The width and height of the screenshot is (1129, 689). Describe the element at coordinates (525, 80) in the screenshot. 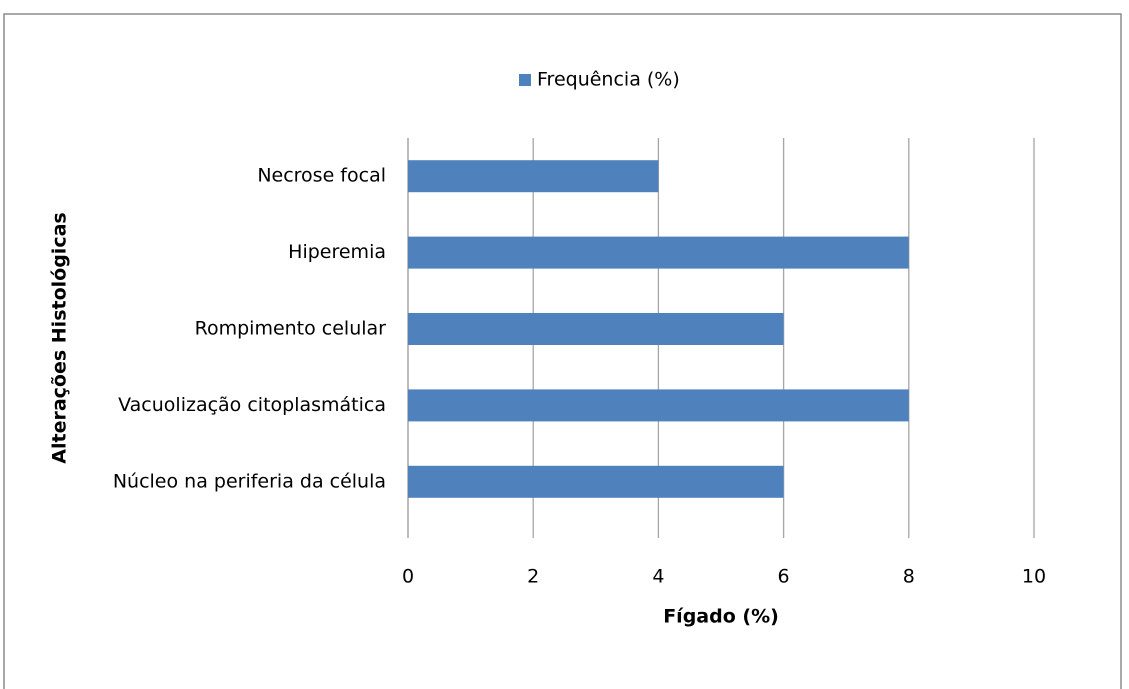

I see `legend-swatch` at that location.